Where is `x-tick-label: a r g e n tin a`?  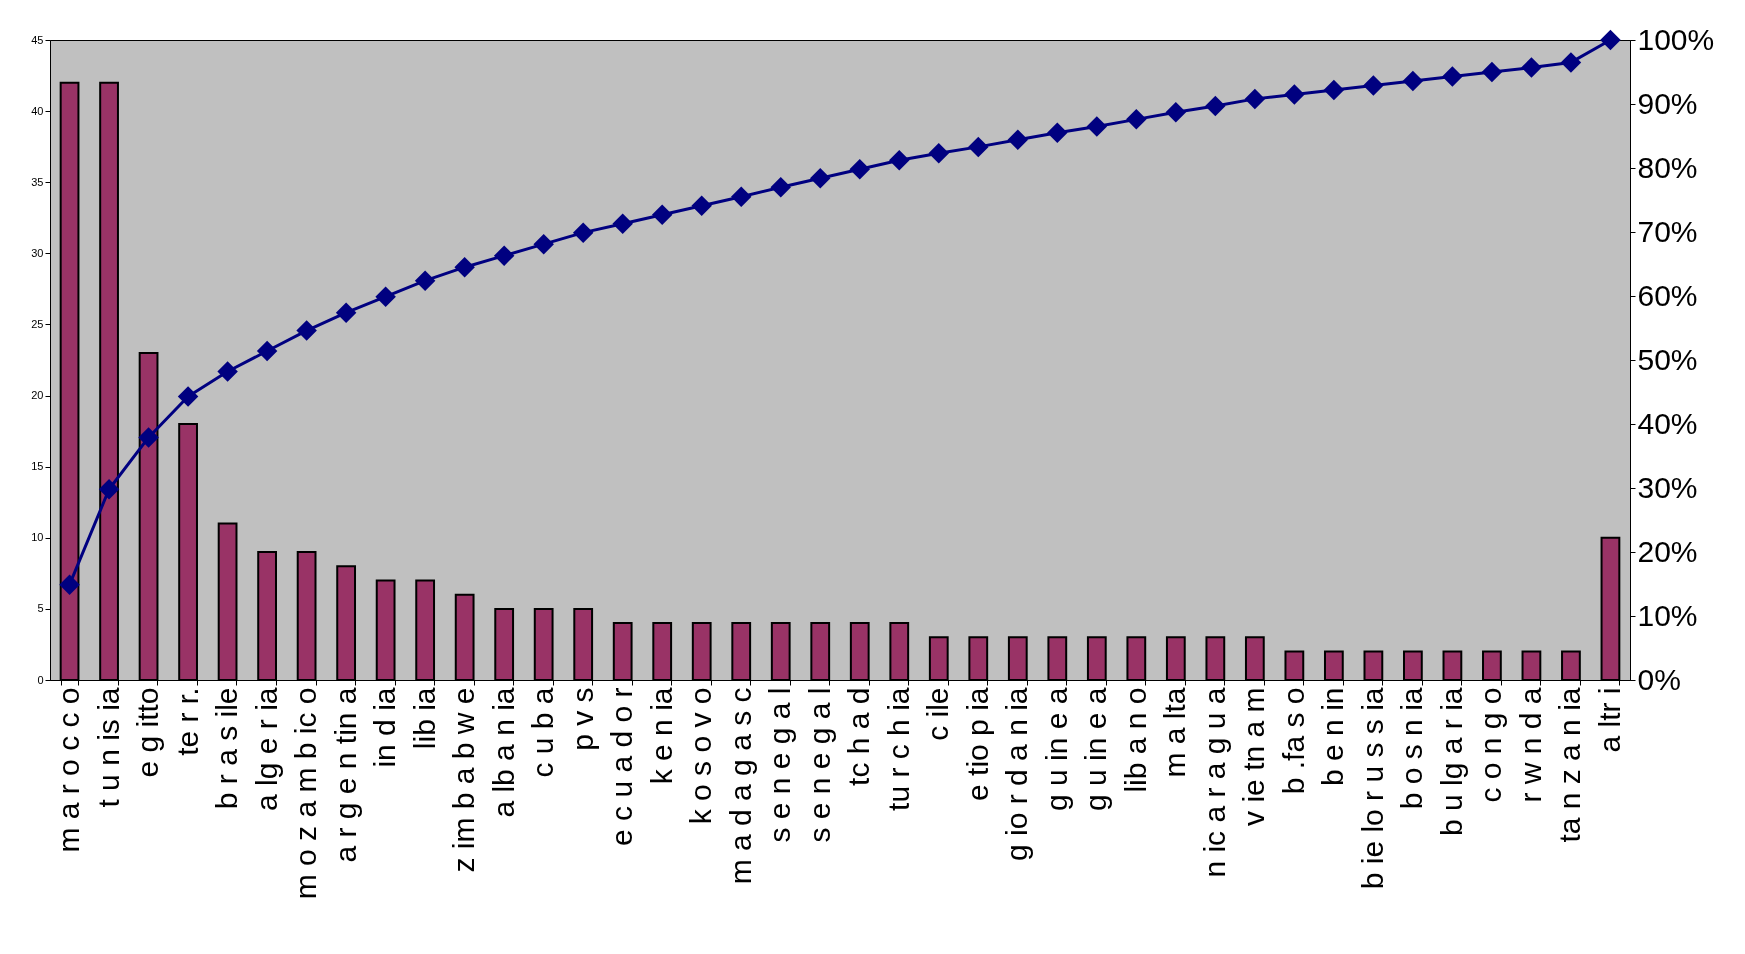 x-tick-label: a r g e n tin a is located at coordinates (345, 775).